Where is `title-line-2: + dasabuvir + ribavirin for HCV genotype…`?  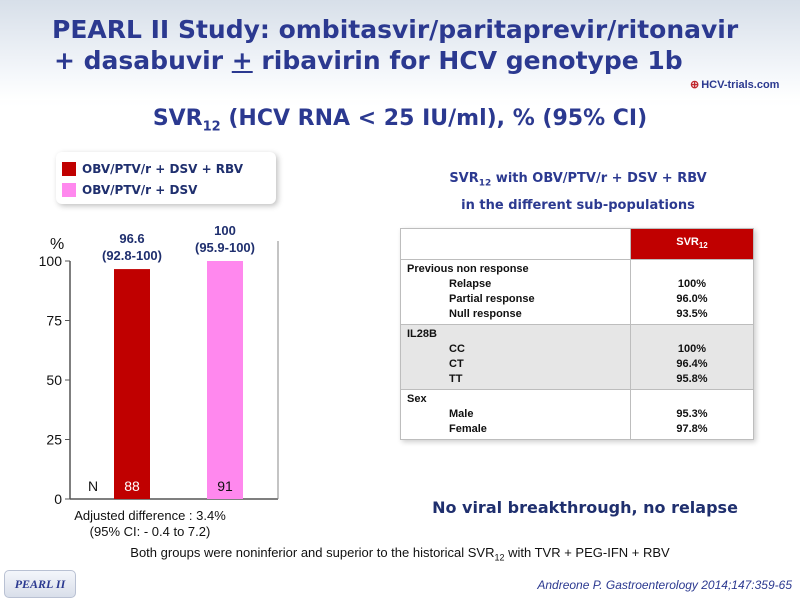 title-line-2: + dasabuvir + ribavirin for HCV genotype… is located at coordinates (422, 60).